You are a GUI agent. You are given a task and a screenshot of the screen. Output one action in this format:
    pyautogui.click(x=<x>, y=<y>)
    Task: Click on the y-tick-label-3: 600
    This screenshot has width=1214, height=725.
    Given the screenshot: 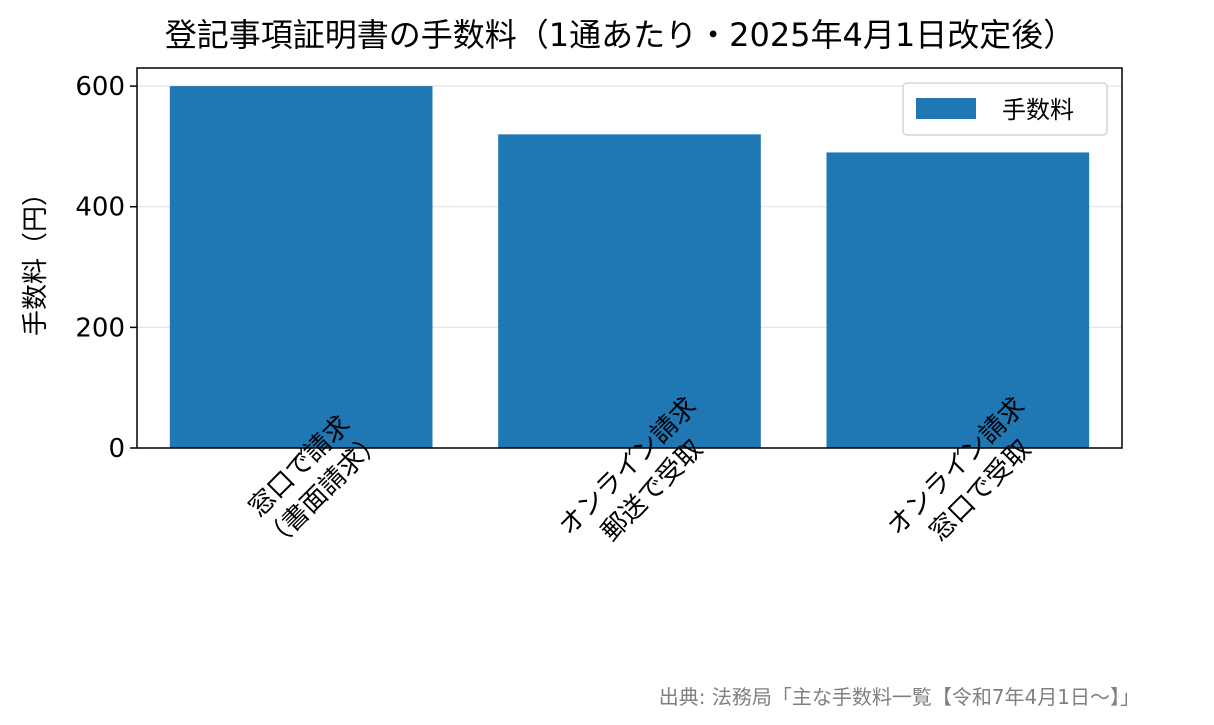 What is the action you would take?
    pyautogui.click(x=100, y=87)
    